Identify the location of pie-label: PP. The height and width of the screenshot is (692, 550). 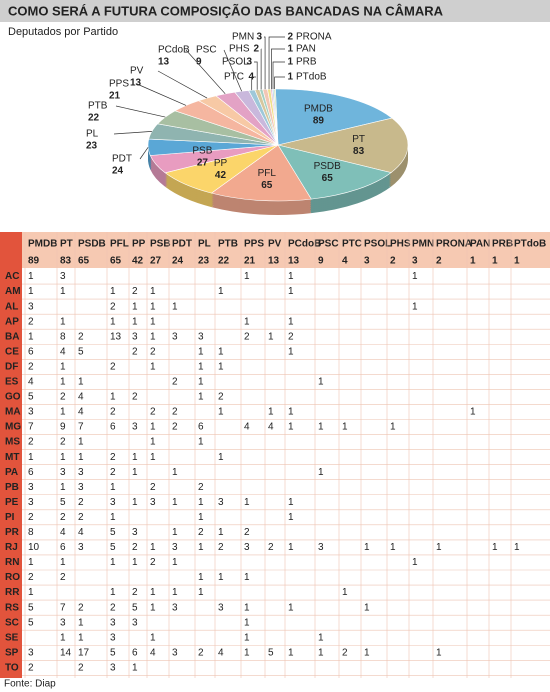
(221, 163).